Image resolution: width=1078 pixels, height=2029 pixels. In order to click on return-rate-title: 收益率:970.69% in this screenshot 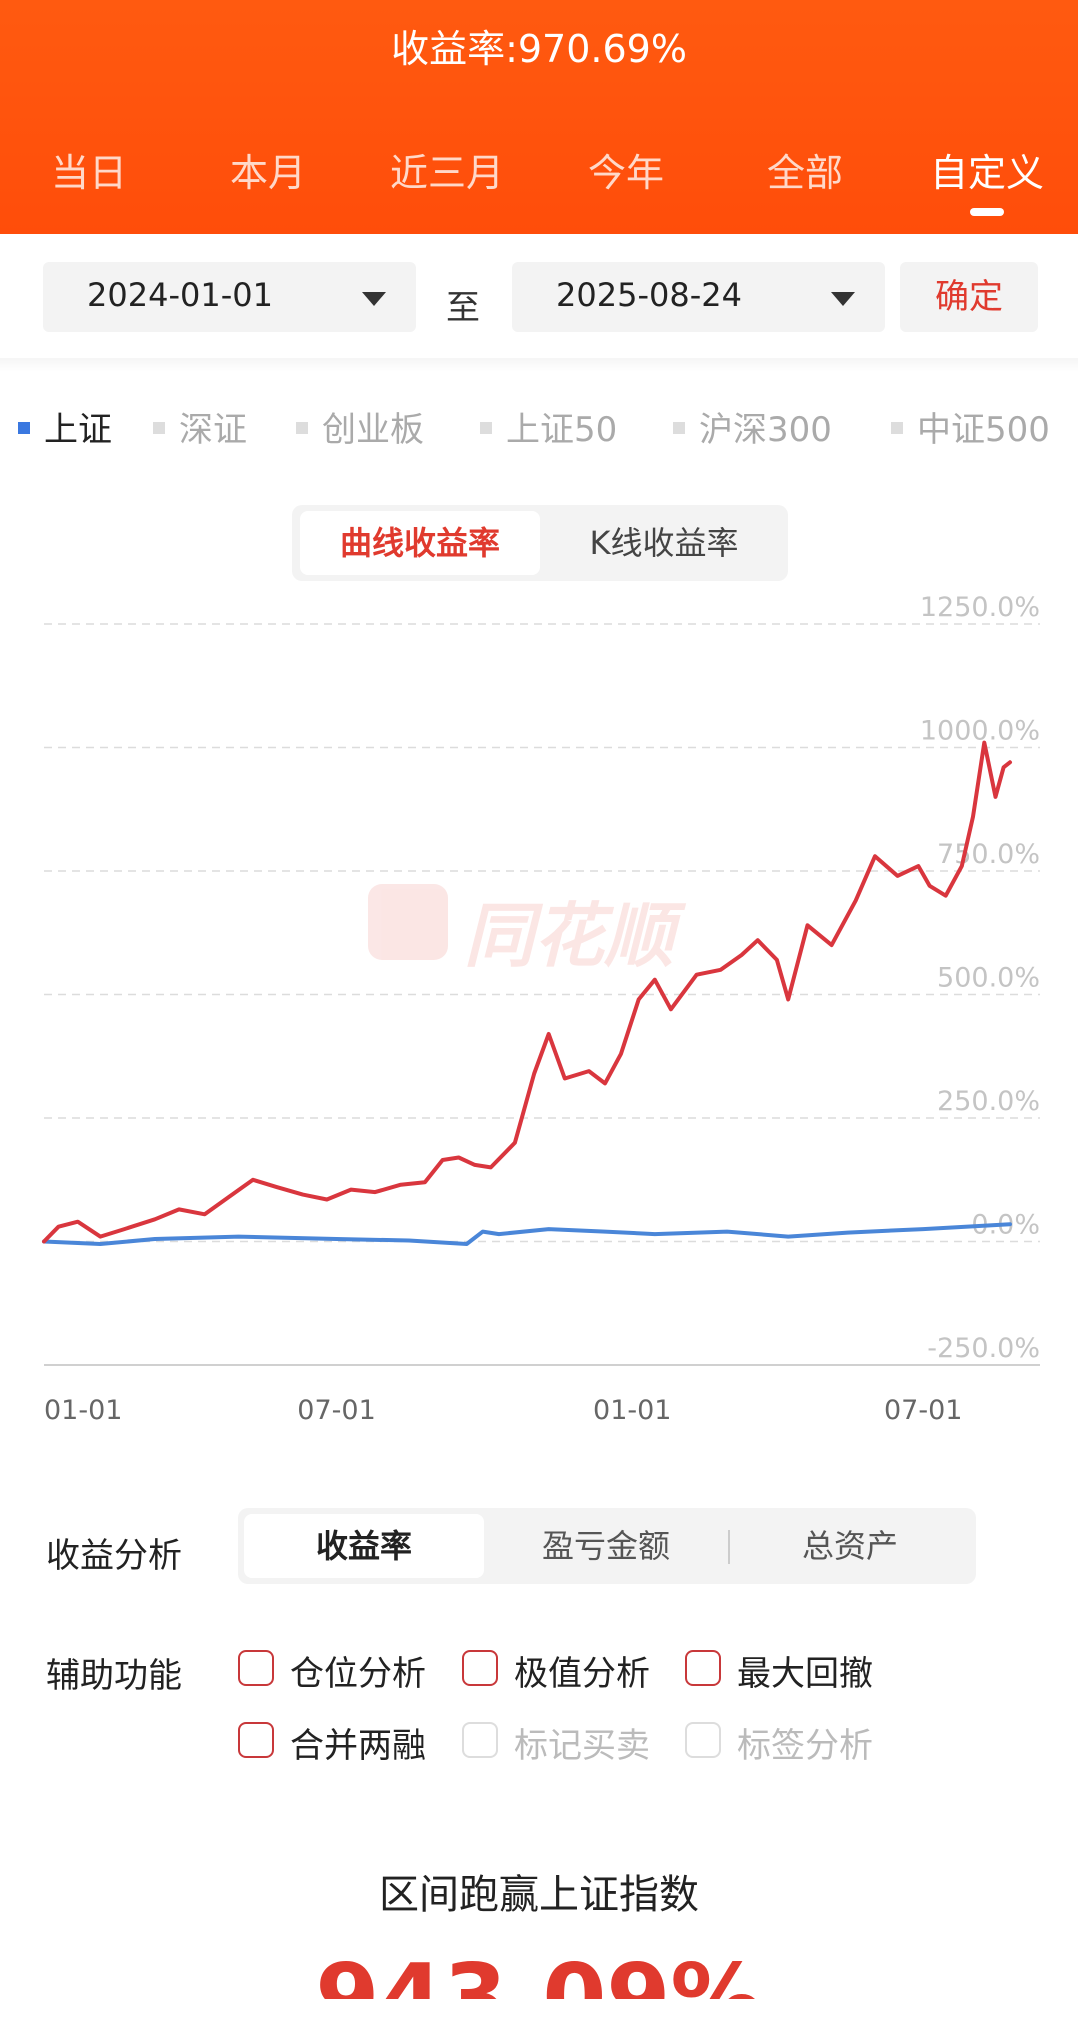, I will do `click(539, 49)`.